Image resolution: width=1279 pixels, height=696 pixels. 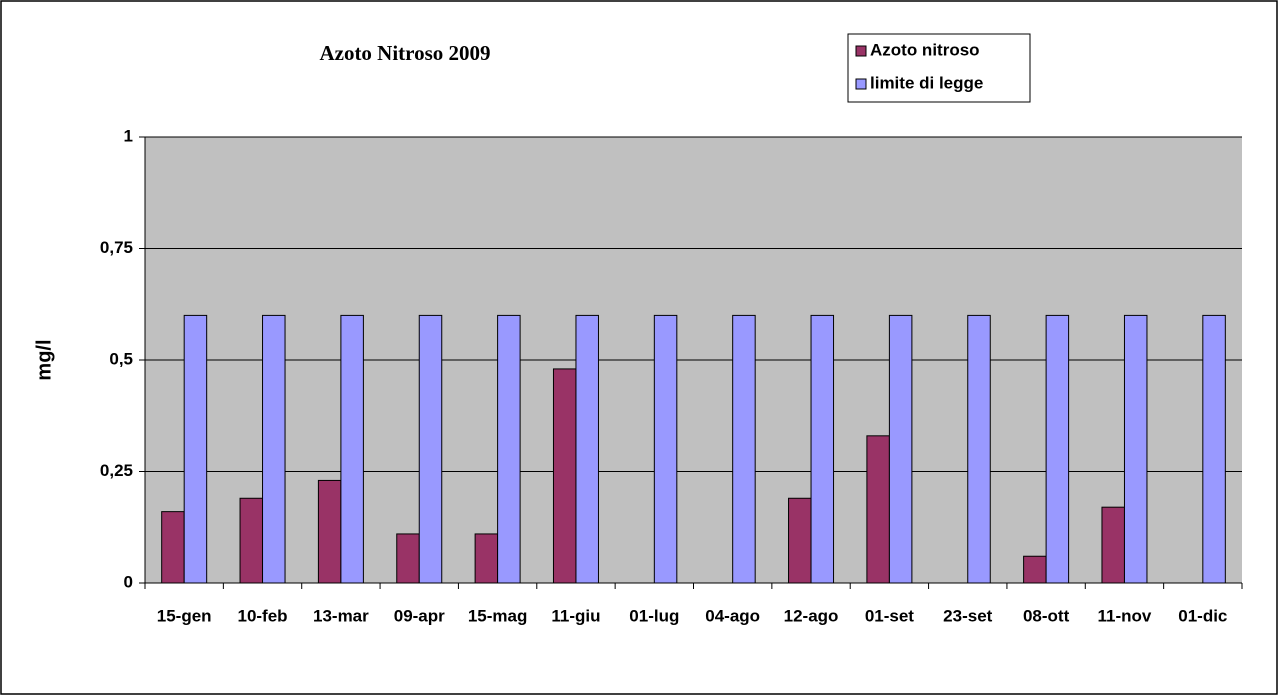 What do you see at coordinates (128, 135) in the screenshot?
I see `y-tick-label: 1` at bounding box center [128, 135].